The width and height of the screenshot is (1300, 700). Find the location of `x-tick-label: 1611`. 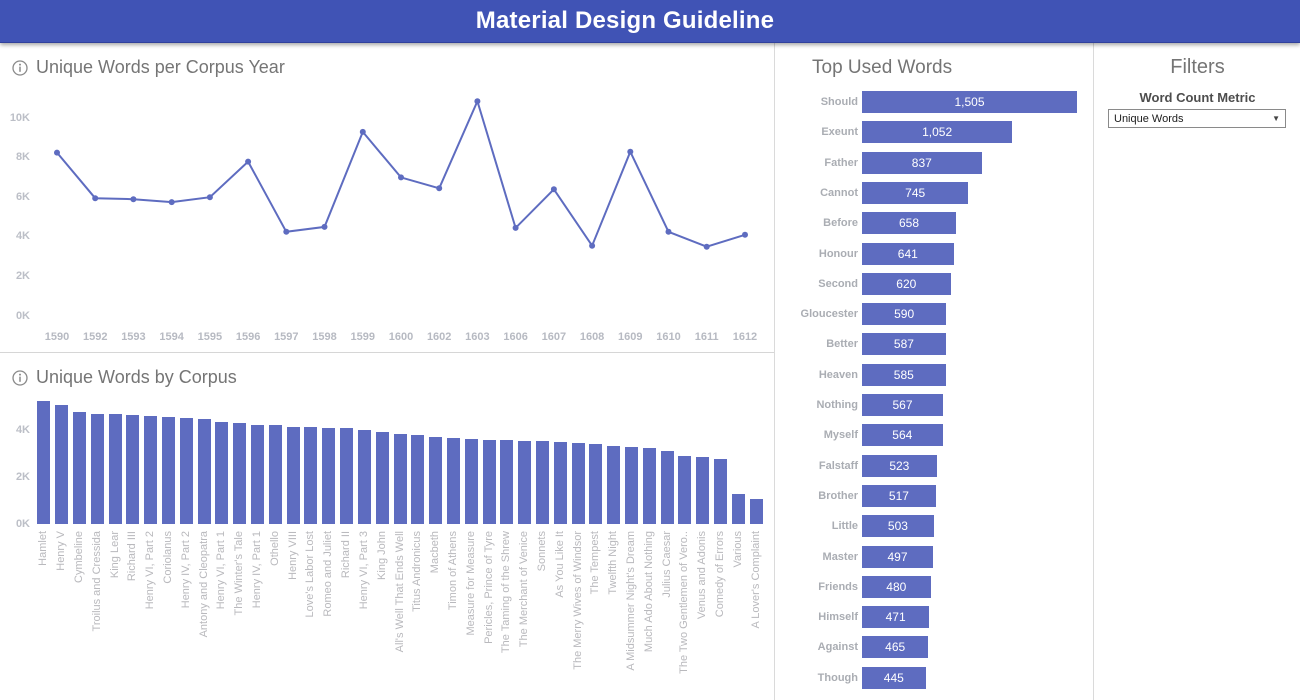

x-tick-label: 1611 is located at coordinates (706, 337).